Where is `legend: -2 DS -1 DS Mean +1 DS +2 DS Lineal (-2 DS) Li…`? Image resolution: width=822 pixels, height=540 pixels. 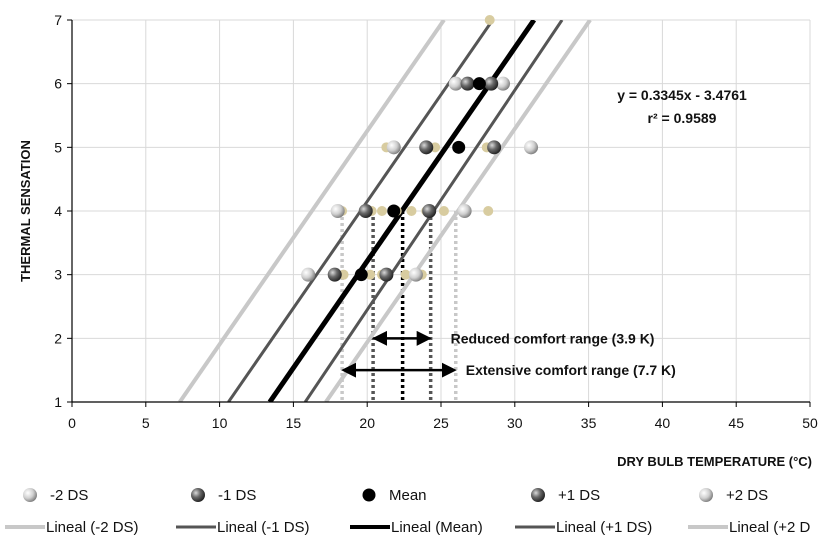
legend: -2 DS -1 DS Mean +1 DS +2 DS Lineal (-2 DS) Li… is located at coordinates (407, 511).